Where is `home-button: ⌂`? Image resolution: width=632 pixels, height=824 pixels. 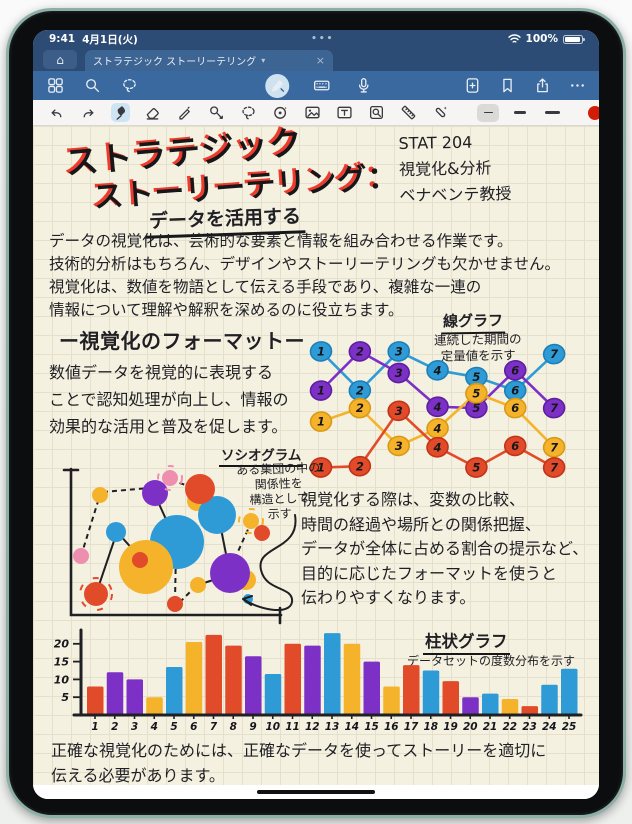
home-button: ⌂ is located at coordinates (60, 59).